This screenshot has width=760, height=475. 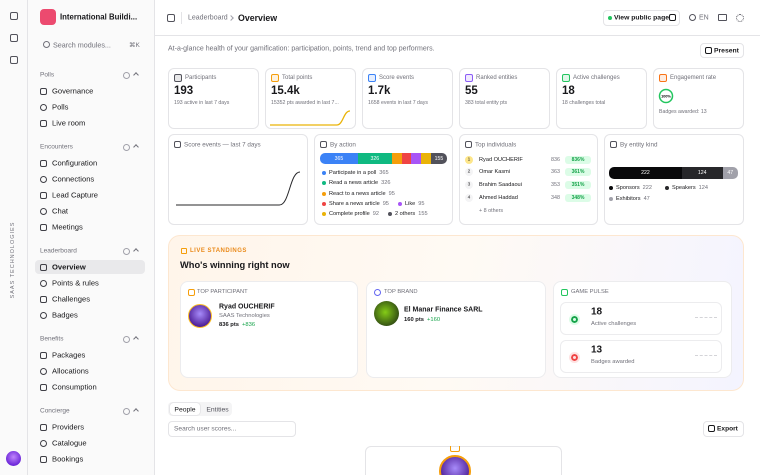 What do you see at coordinates (73, 91) in the screenshot?
I see `nav-item: Governance` at bounding box center [73, 91].